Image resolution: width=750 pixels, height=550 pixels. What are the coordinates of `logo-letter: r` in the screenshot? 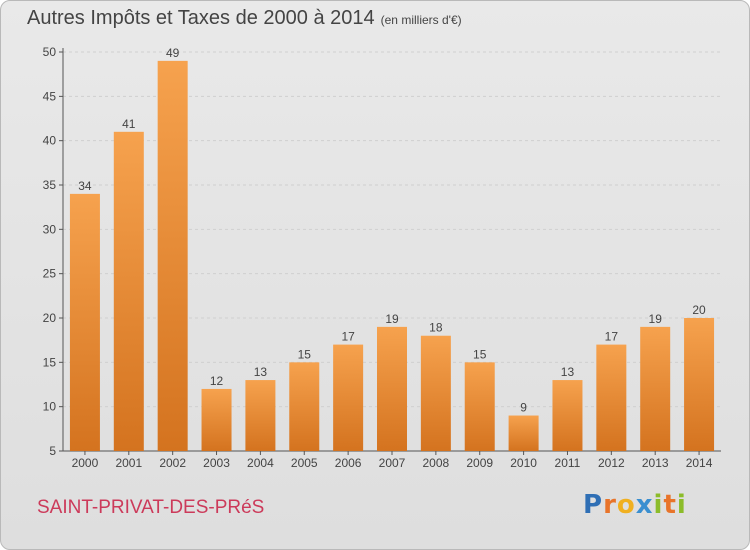 It's located at (610, 505).